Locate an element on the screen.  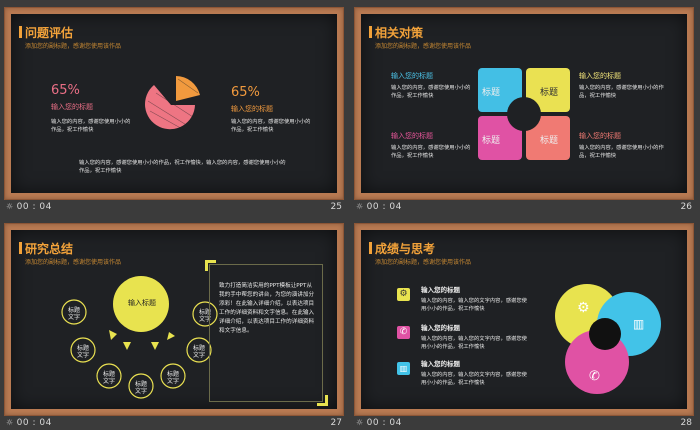
slide-number: 27 is located at coordinates (336, 423).